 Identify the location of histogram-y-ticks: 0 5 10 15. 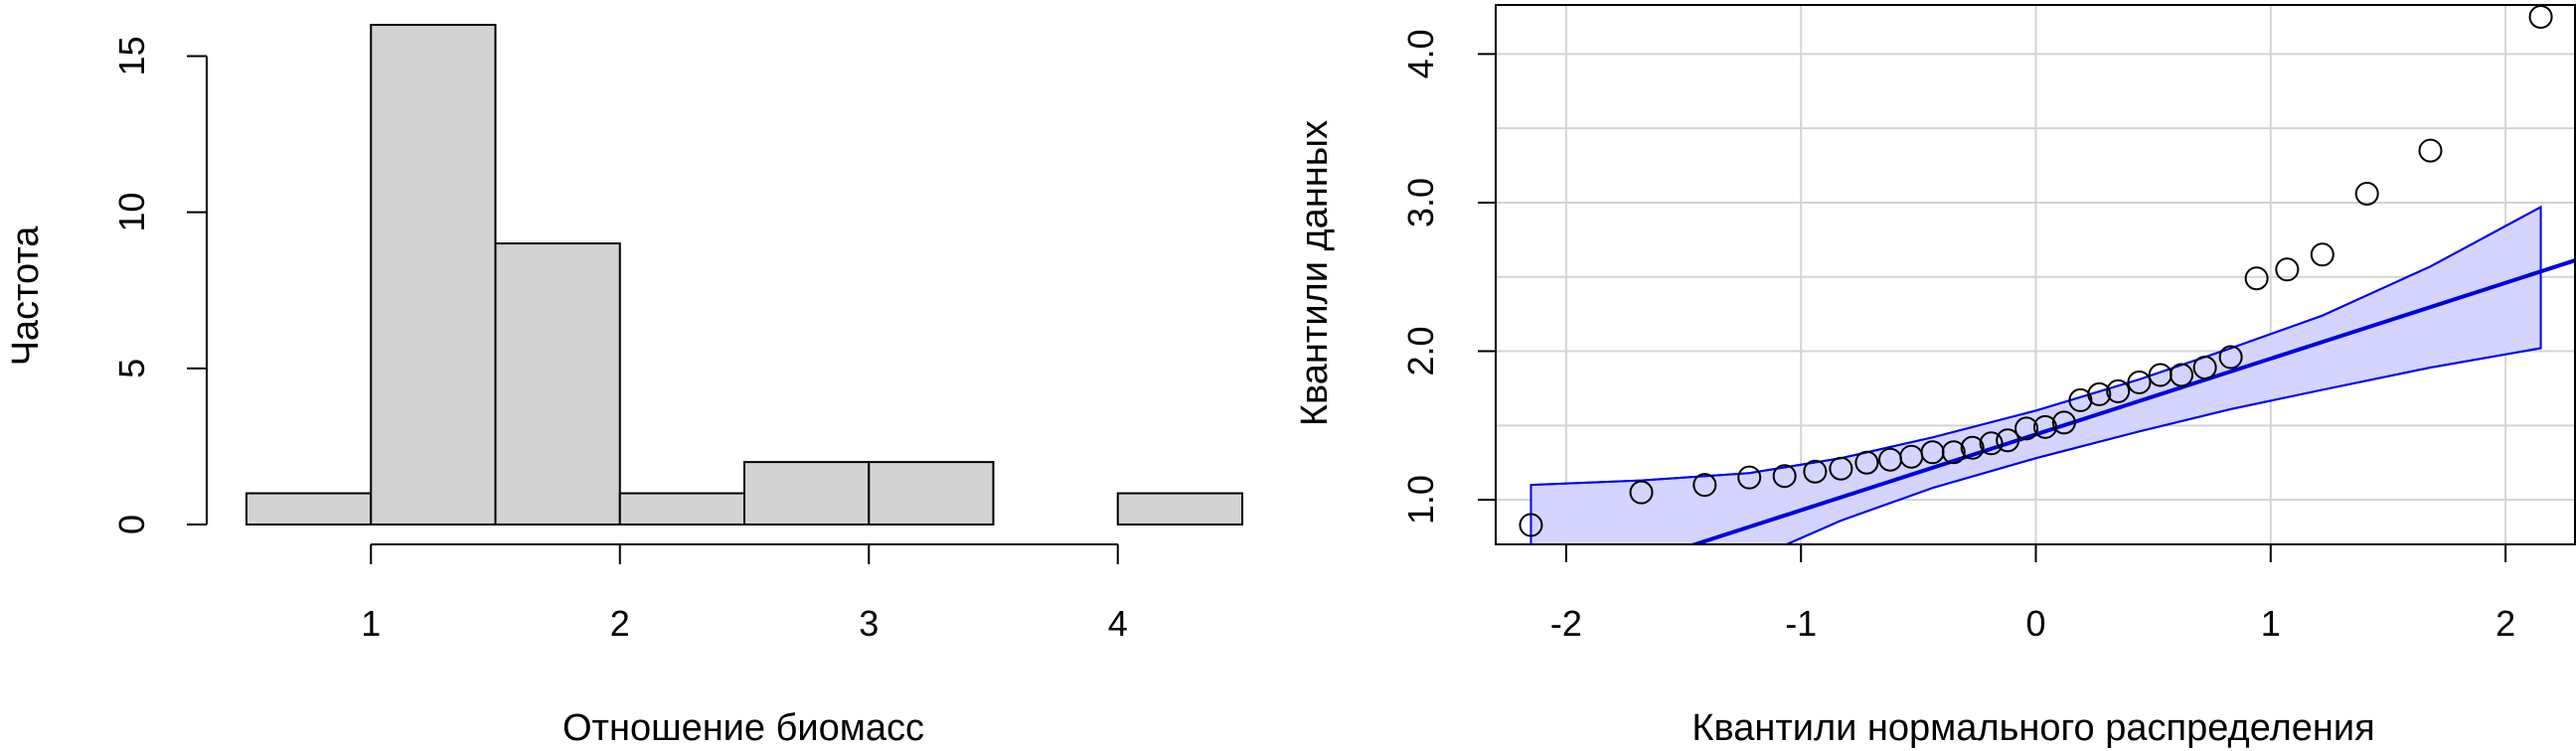
(159, 285).